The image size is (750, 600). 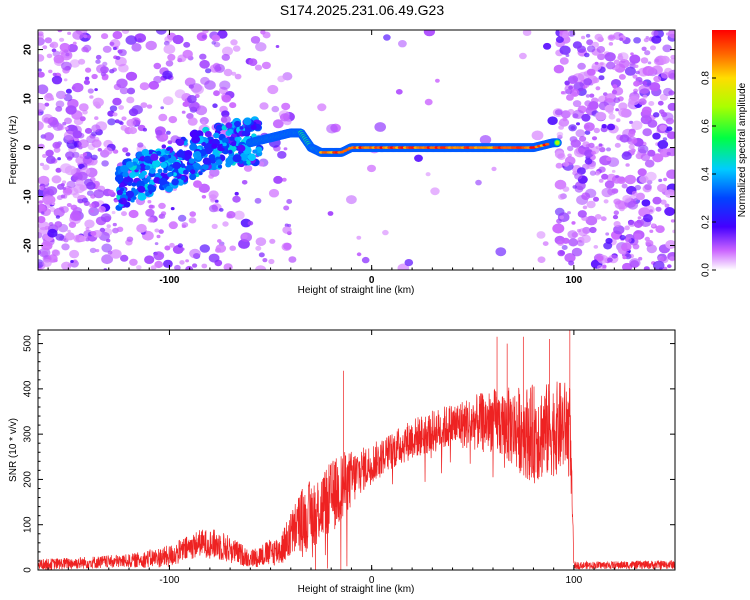 What do you see at coordinates (724, 150) in the screenshot?
I see `colorbar-gradient` at bounding box center [724, 150].